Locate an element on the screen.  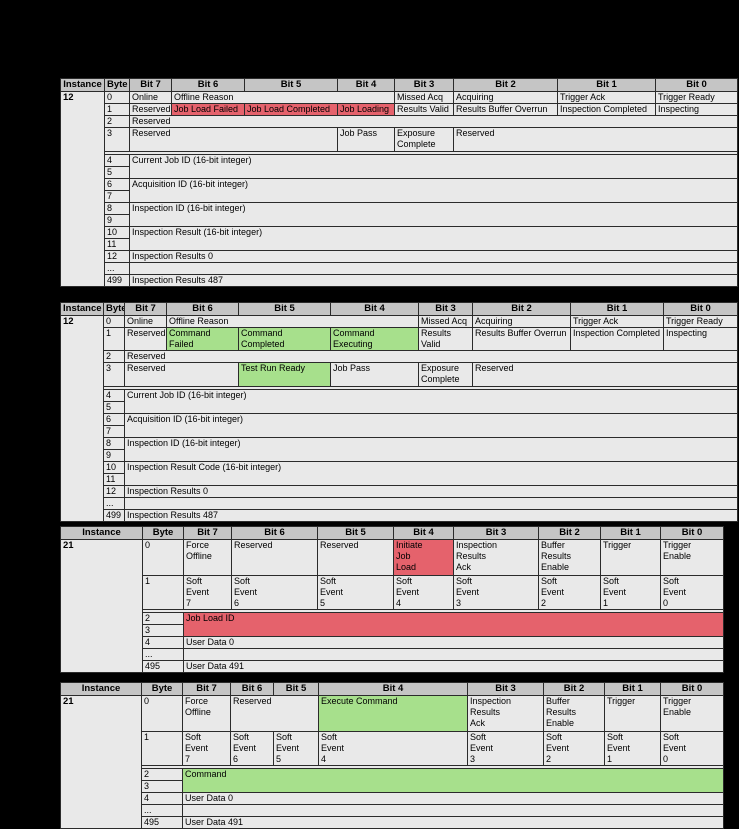
header-cell: Bit 3 is located at coordinates (445, 309).